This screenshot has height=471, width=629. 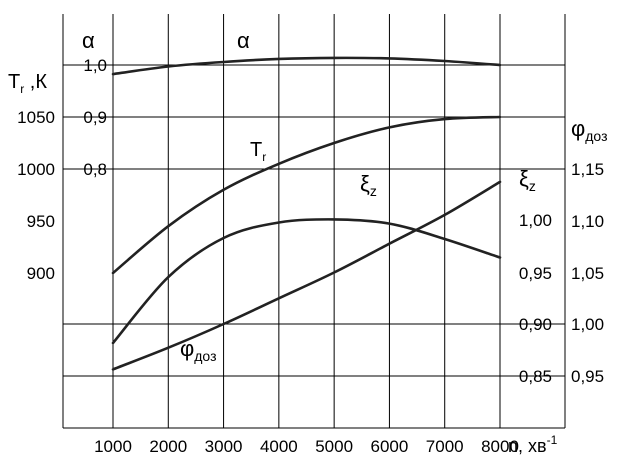 I want to click on x-tick-label-3000: 3000, so click(x=224, y=446).